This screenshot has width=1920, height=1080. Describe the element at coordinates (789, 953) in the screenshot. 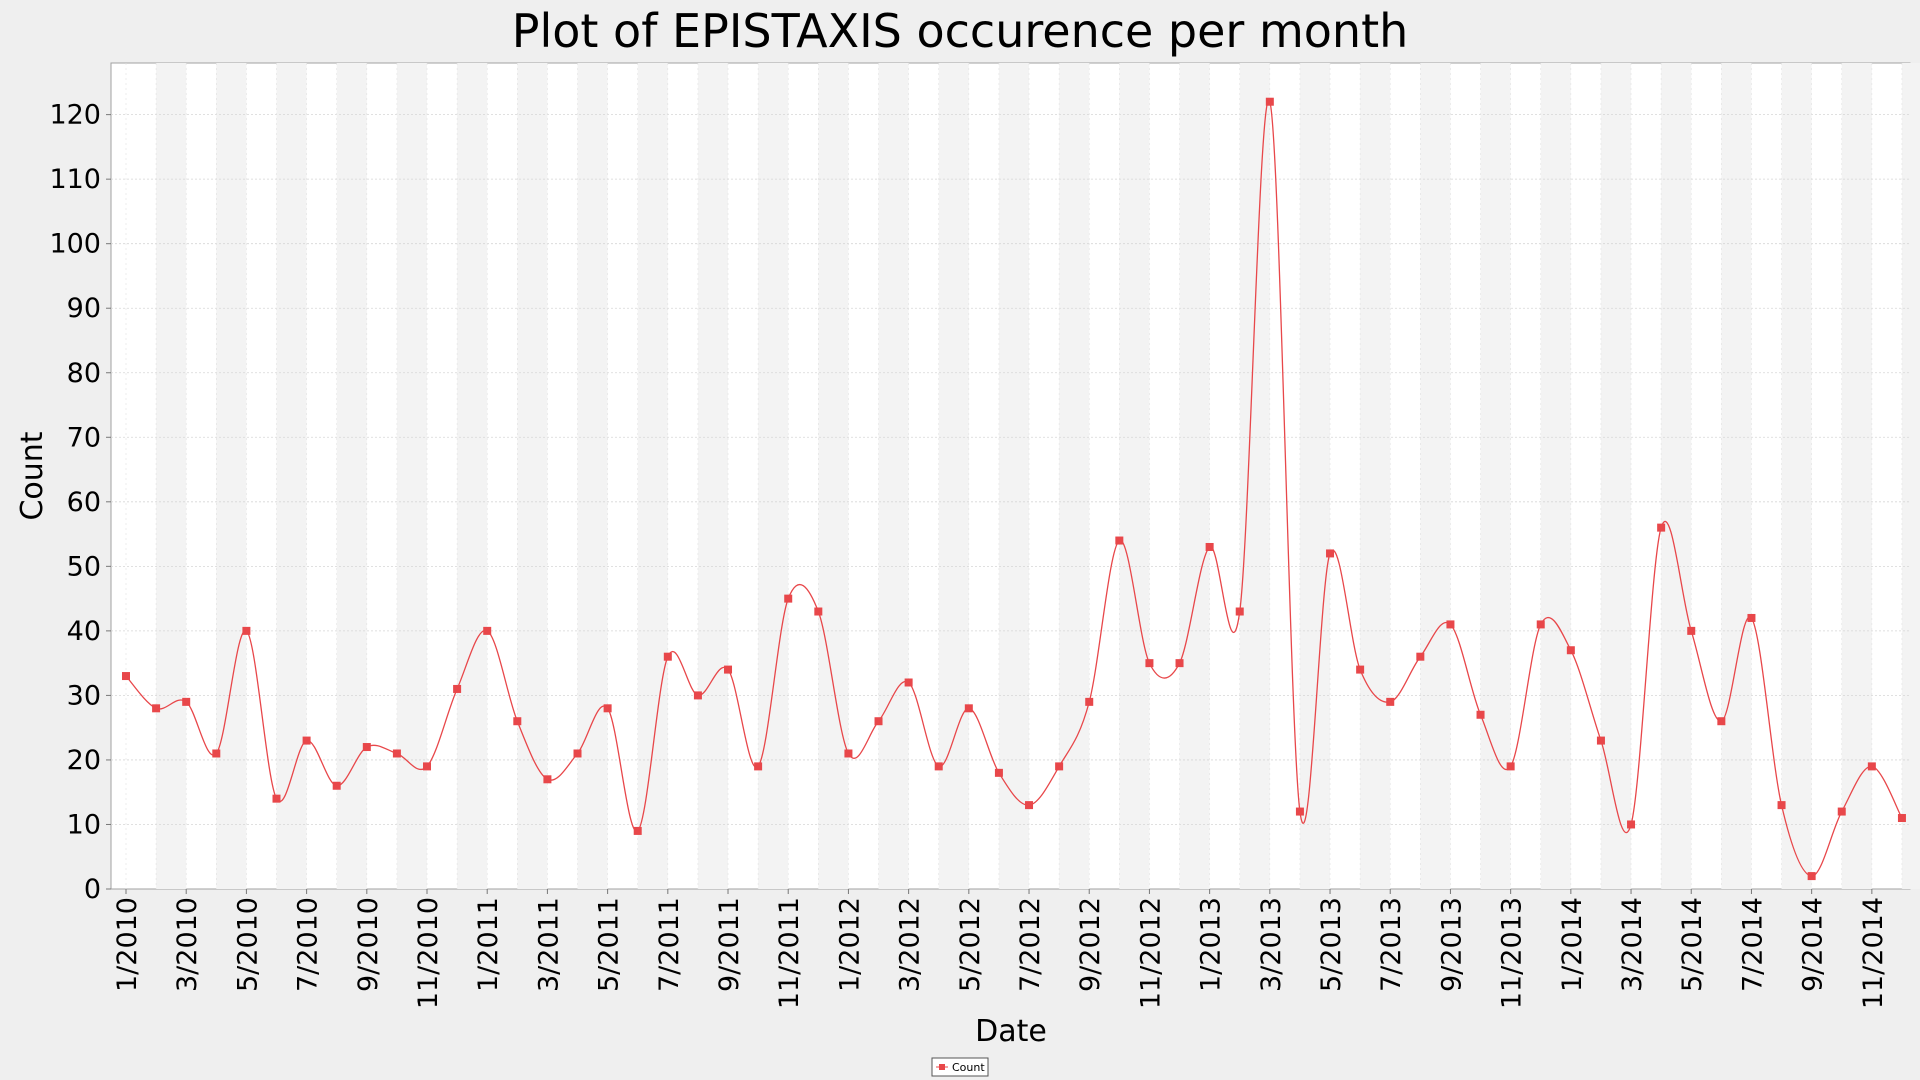

I see `x-tick-label: 11/2011` at that location.